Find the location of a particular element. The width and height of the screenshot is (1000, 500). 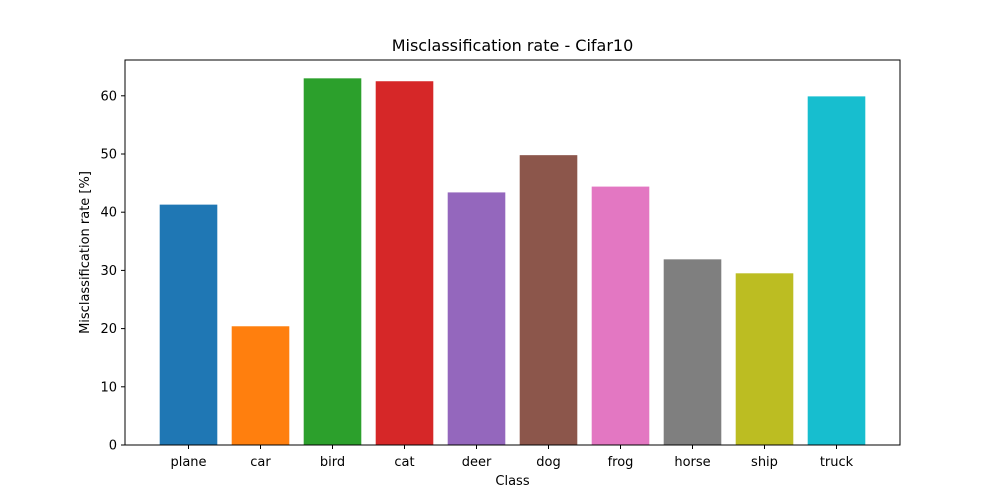

bar-frog is located at coordinates (620, 315).